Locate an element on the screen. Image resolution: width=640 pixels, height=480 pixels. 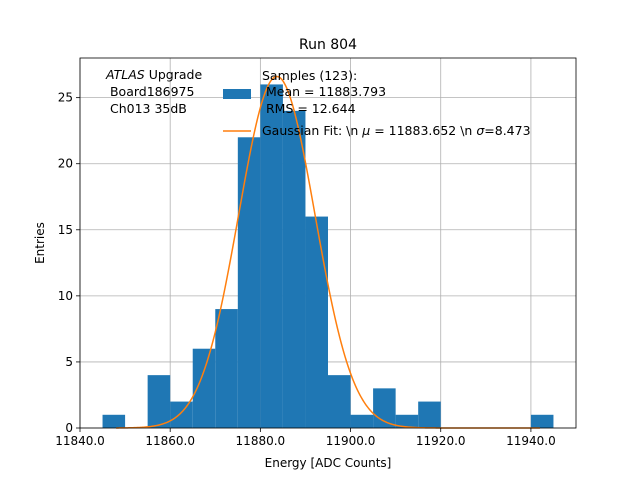
board-label: Board186975 is located at coordinates (150, 91).